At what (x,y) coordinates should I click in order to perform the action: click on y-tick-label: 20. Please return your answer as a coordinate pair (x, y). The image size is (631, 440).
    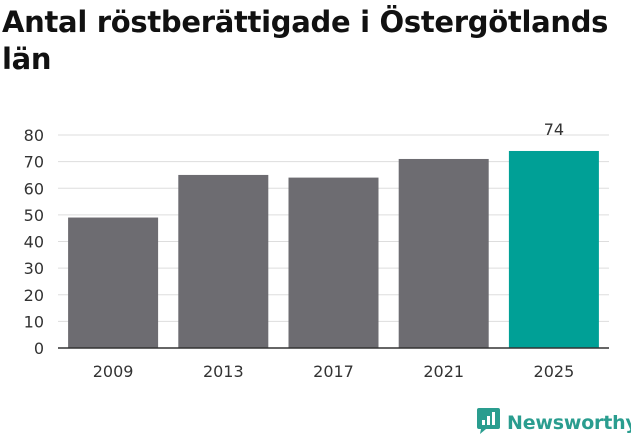
    Looking at the image, I should click on (34, 295).